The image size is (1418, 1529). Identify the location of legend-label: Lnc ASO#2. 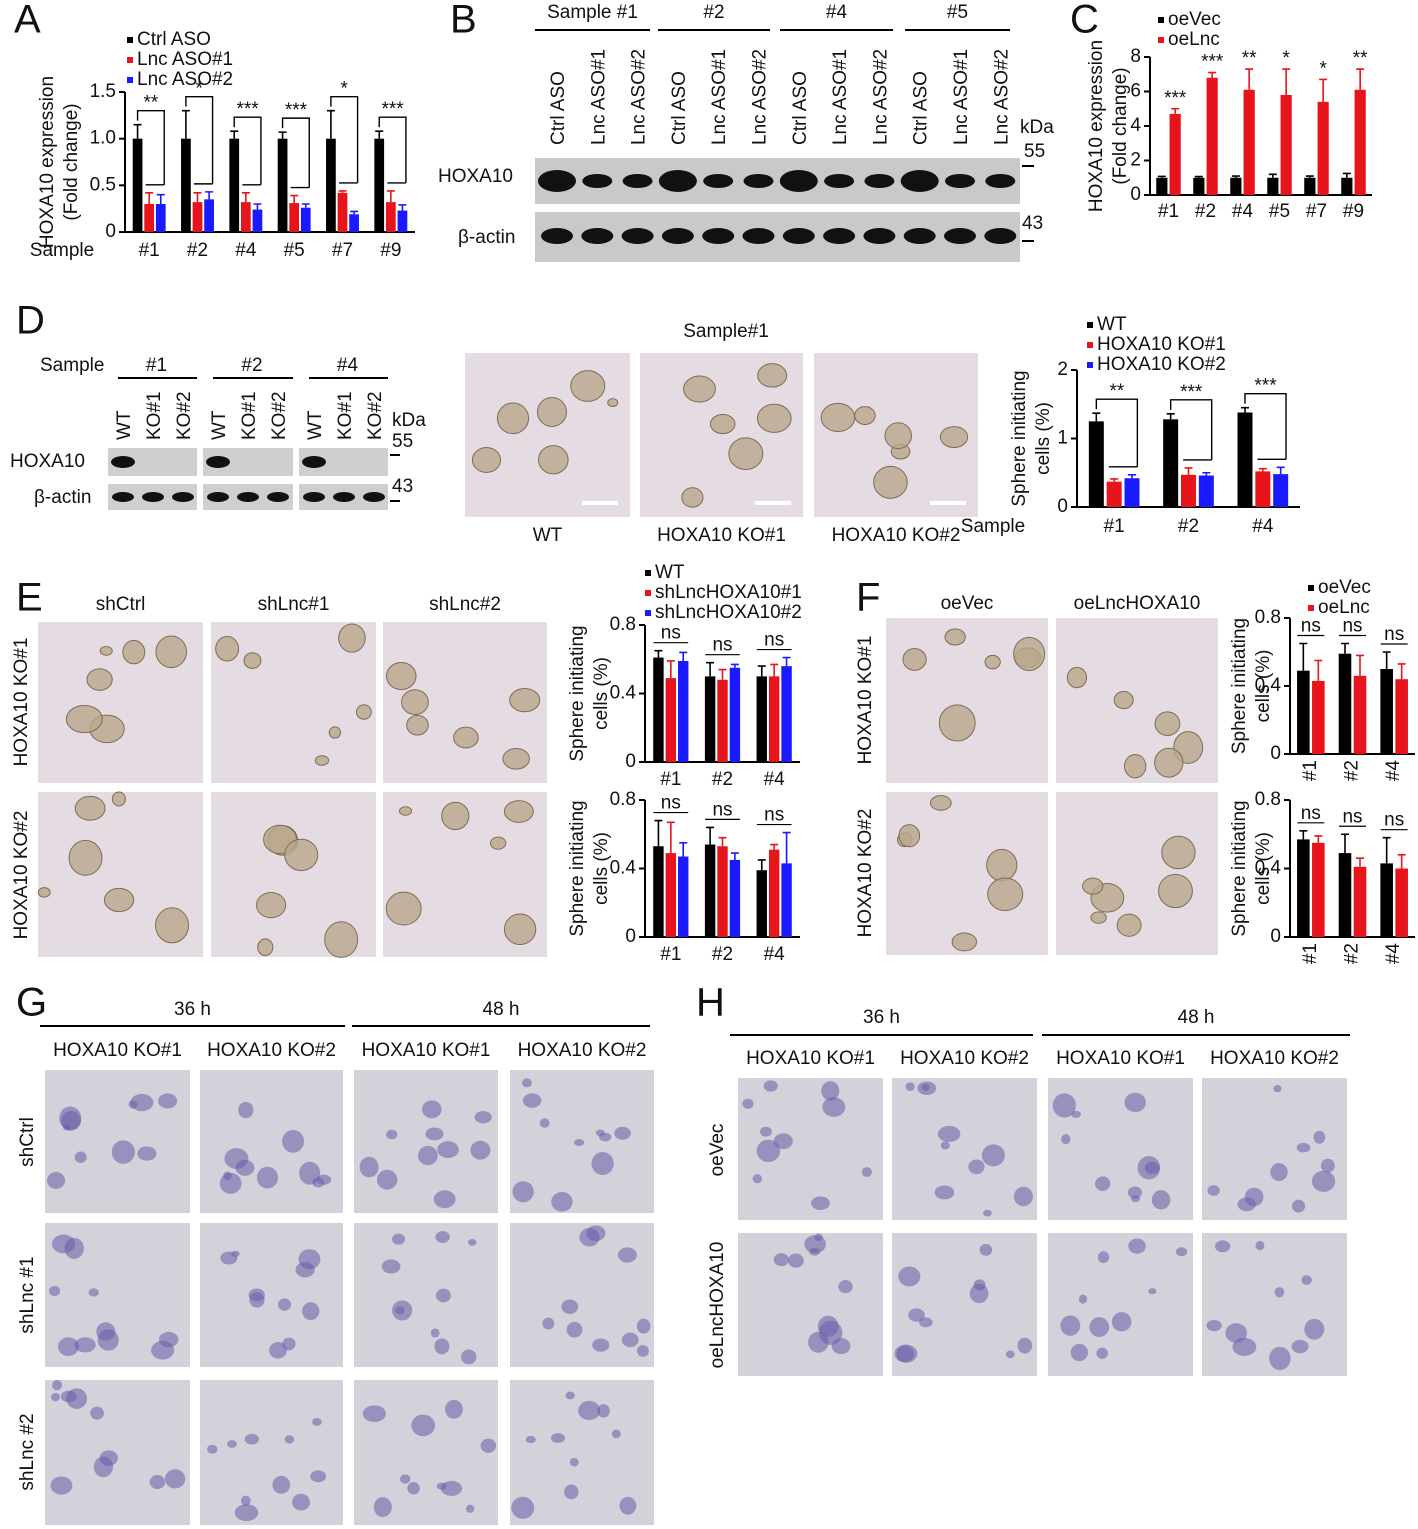
(185, 79).